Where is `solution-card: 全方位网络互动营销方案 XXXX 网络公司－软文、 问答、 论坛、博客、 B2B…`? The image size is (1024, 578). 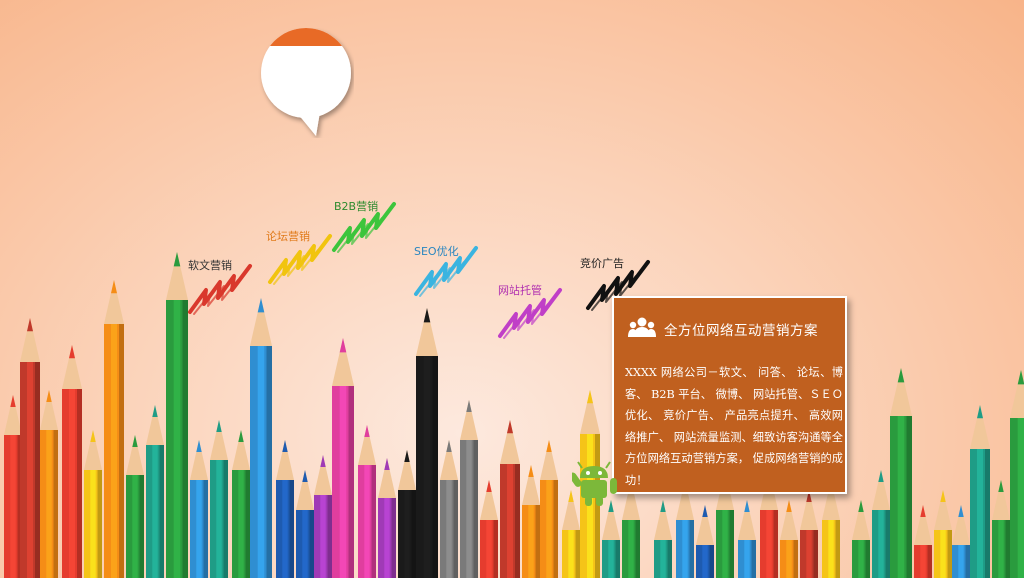 solution-card: 全方位网络互动营销方案 XXXX 网络公司－软文、 问答、 论坛、博客、 B2B… is located at coordinates (729, 395).